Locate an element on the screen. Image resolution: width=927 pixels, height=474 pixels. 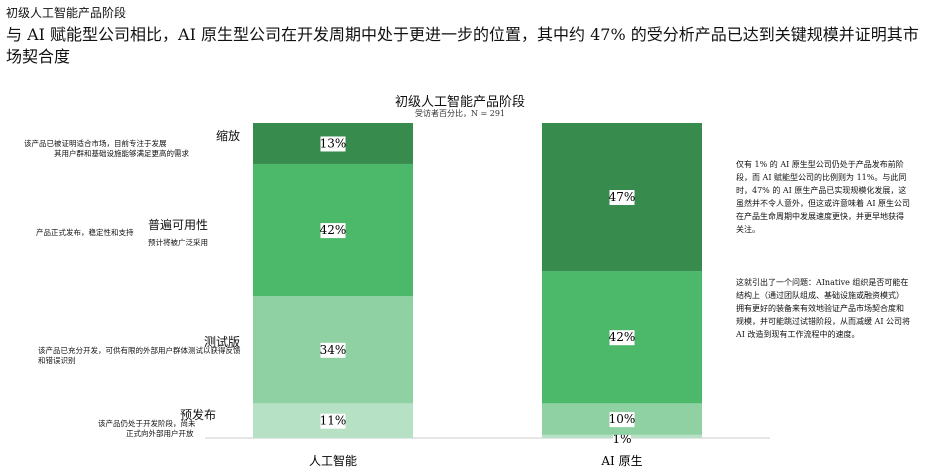
chart-subtitle: 受访者百分比，N = 291 is located at coordinates (460, 113).